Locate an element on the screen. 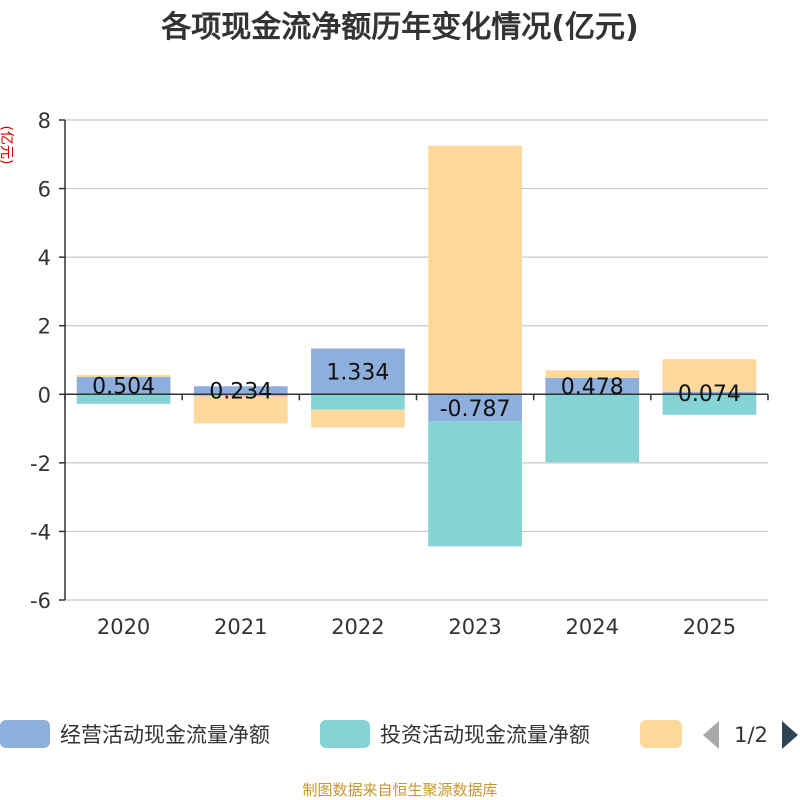 The height and width of the screenshot is (800, 800). legend-swatch-financing is located at coordinates (661, 734).